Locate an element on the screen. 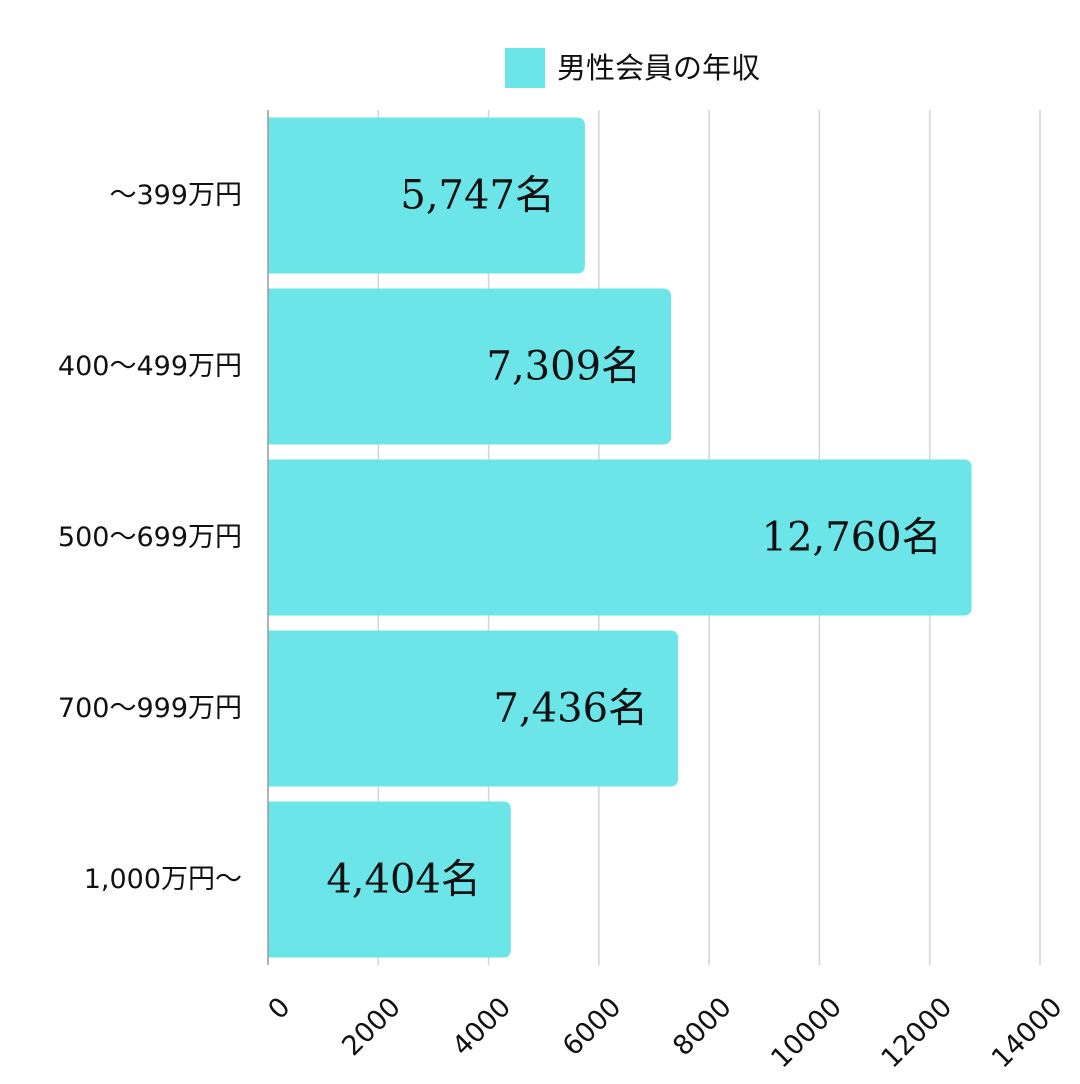 The image size is (1080, 1084). x-tick-label: 6000 is located at coordinates (592, 1027).